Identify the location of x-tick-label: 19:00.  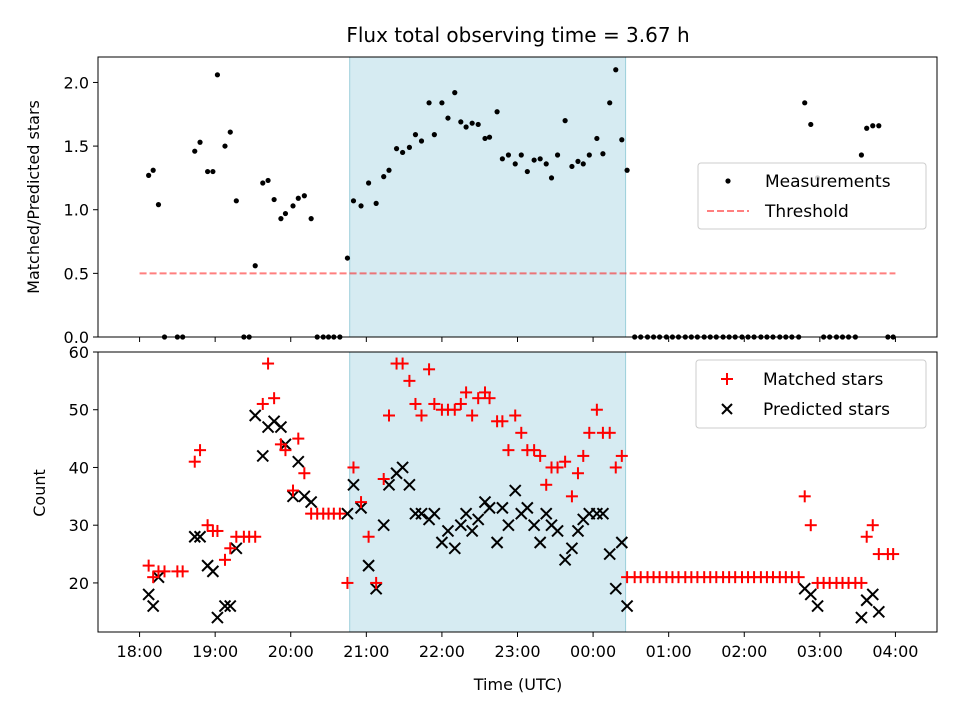
(215, 651).